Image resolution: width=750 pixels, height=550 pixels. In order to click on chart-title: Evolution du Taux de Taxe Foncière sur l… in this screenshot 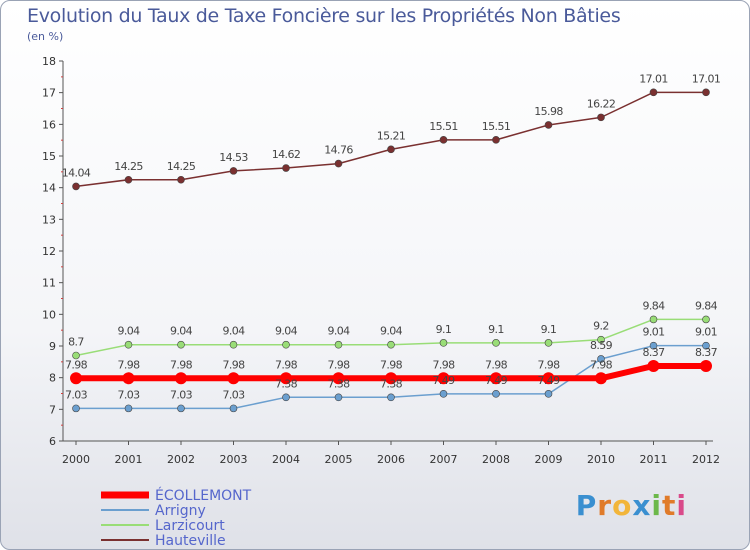, I will do `click(324, 16)`.